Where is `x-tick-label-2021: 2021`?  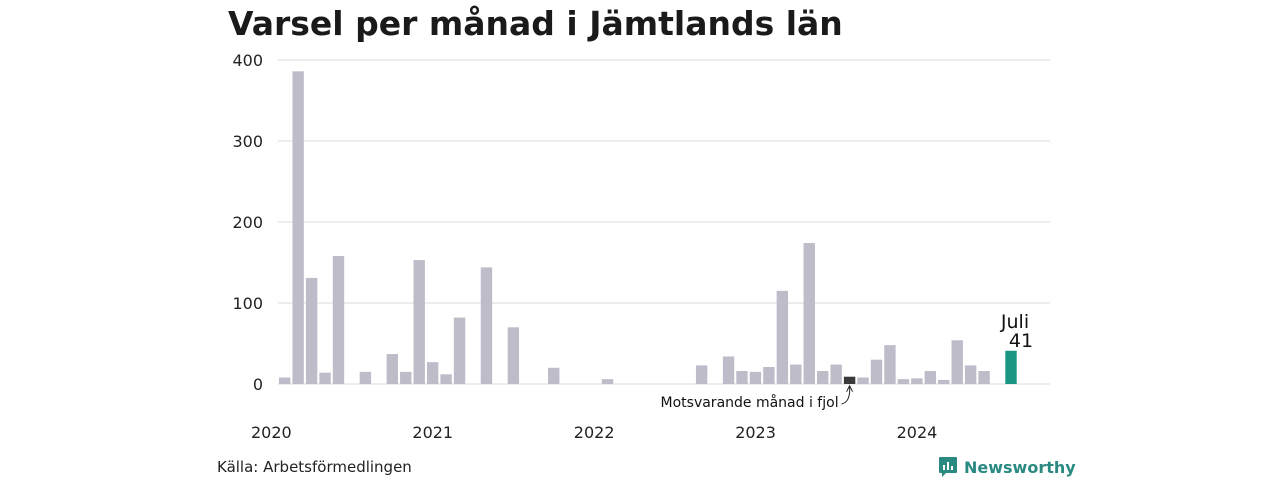
x-tick-label-2021: 2021 is located at coordinates (432, 432).